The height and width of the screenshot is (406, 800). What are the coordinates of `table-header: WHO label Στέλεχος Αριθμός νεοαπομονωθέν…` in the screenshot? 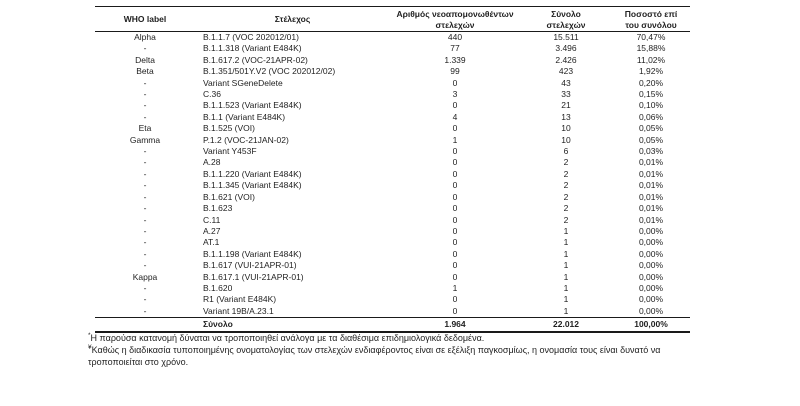 It's located at (392, 19).